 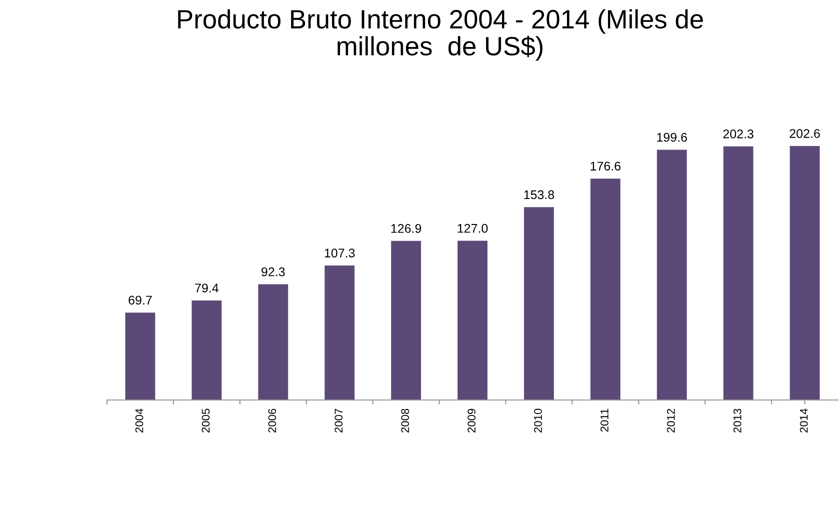 I want to click on x-tick-label: 2004, so click(x=139, y=420).